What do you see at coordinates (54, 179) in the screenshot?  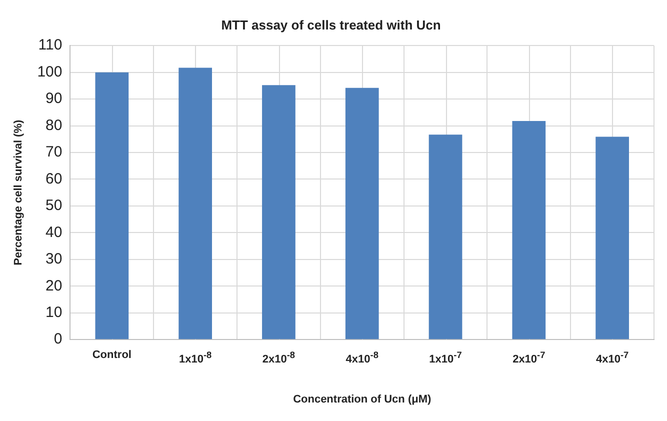 I see `y-tick-label: 60` at bounding box center [54, 179].